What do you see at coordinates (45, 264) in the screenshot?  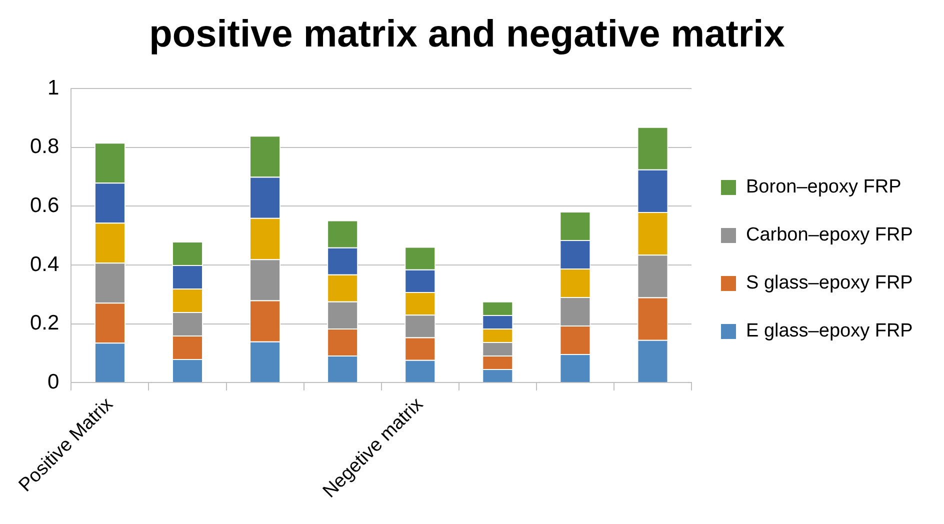 I see `y-tick-label: 0.4` at bounding box center [45, 264].